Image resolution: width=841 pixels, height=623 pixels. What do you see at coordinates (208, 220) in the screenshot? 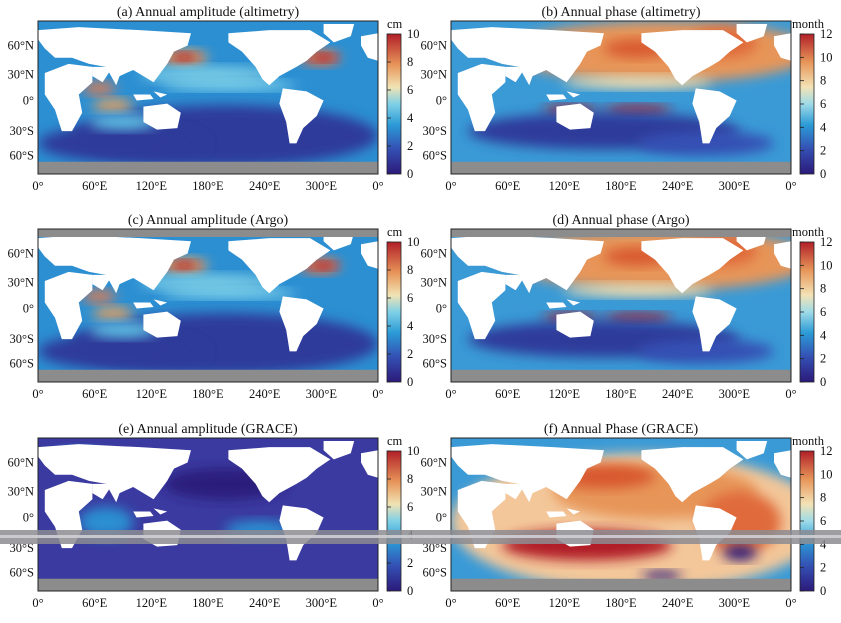
I see `panel-title: (c) Annual amplitude (Argo)` at bounding box center [208, 220].